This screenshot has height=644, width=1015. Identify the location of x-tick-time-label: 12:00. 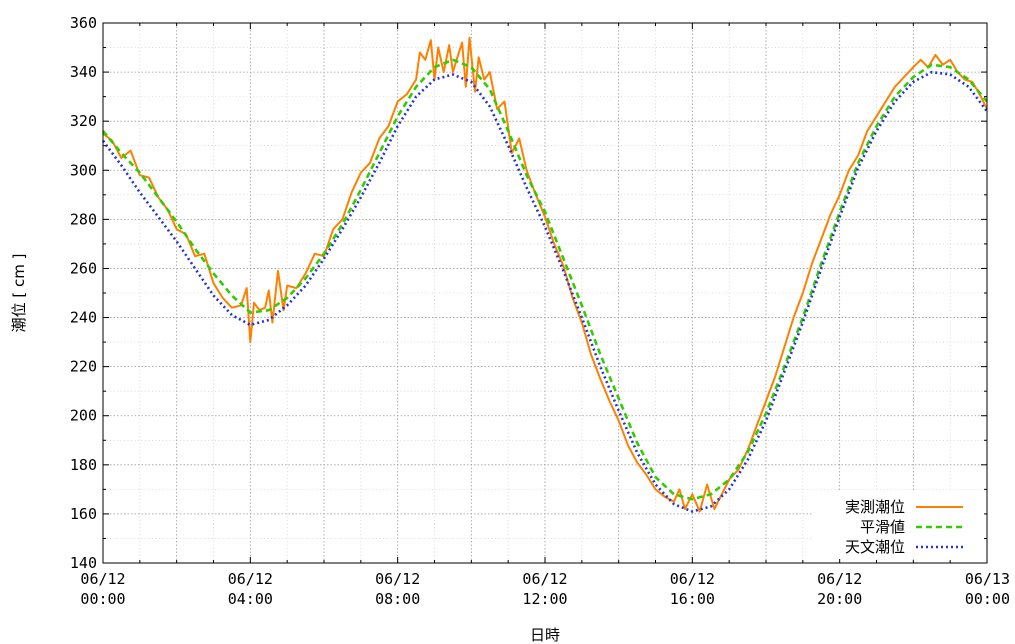
(544, 599).